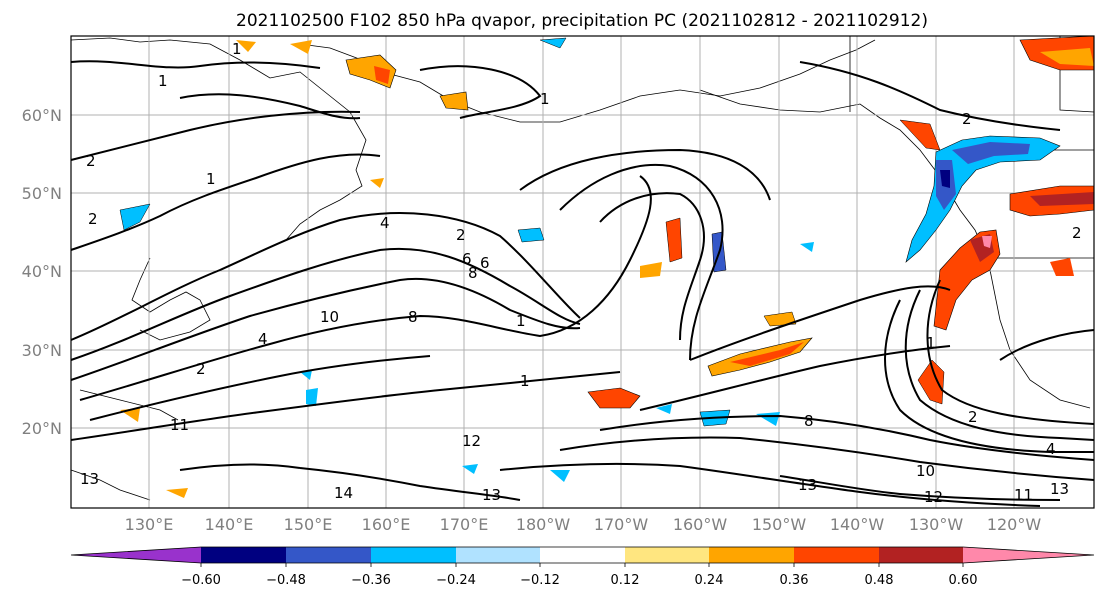 The image size is (1105, 601). What do you see at coordinates (625, 580) in the screenshot?
I see `colorbar-tick-label: 0.12` at bounding box center [625, 580].